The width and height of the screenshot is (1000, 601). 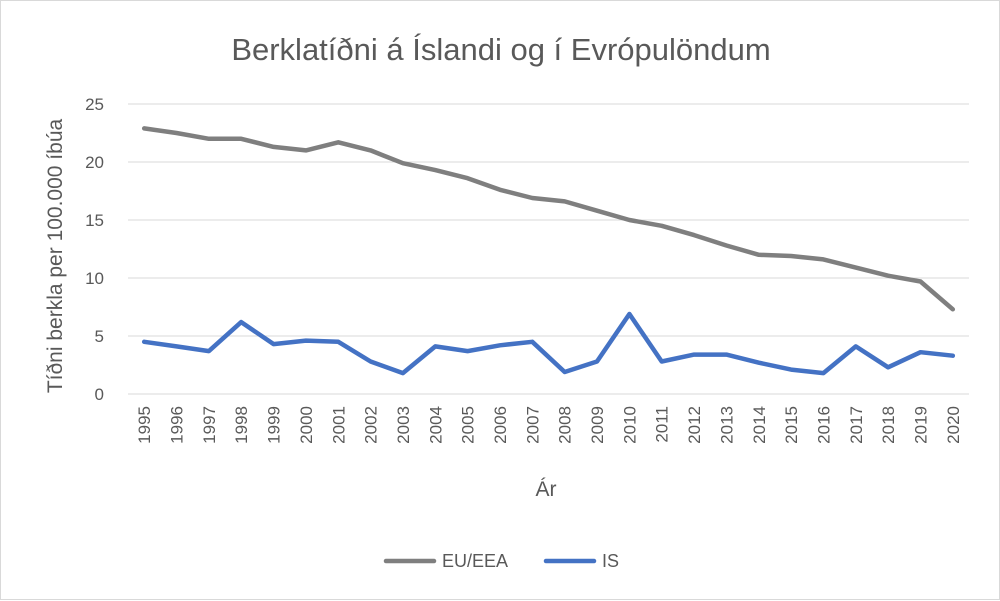 What do you see at coordinates (500, 425) in the screenshot?
I see `x-tick-label: 2006` at bounding box center [500, 425].